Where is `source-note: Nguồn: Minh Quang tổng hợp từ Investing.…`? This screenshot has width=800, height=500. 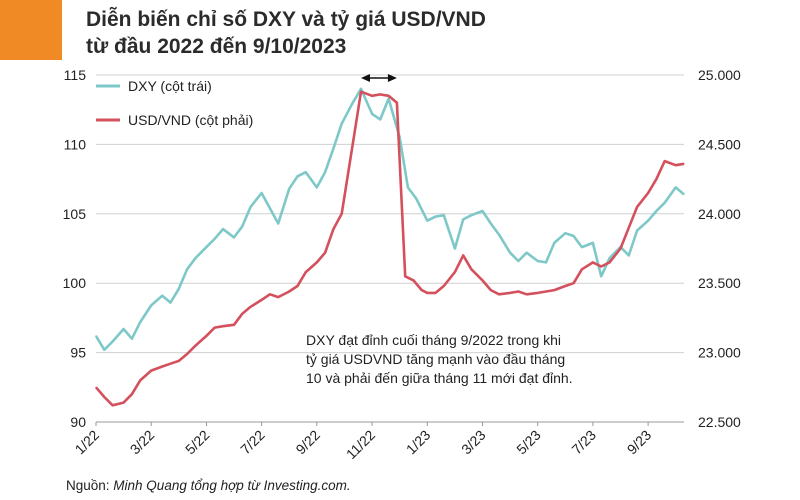 source-note: Nguồn: Minh Quang tổng hợp từ Investing.… is located at coordinates (208, 485).